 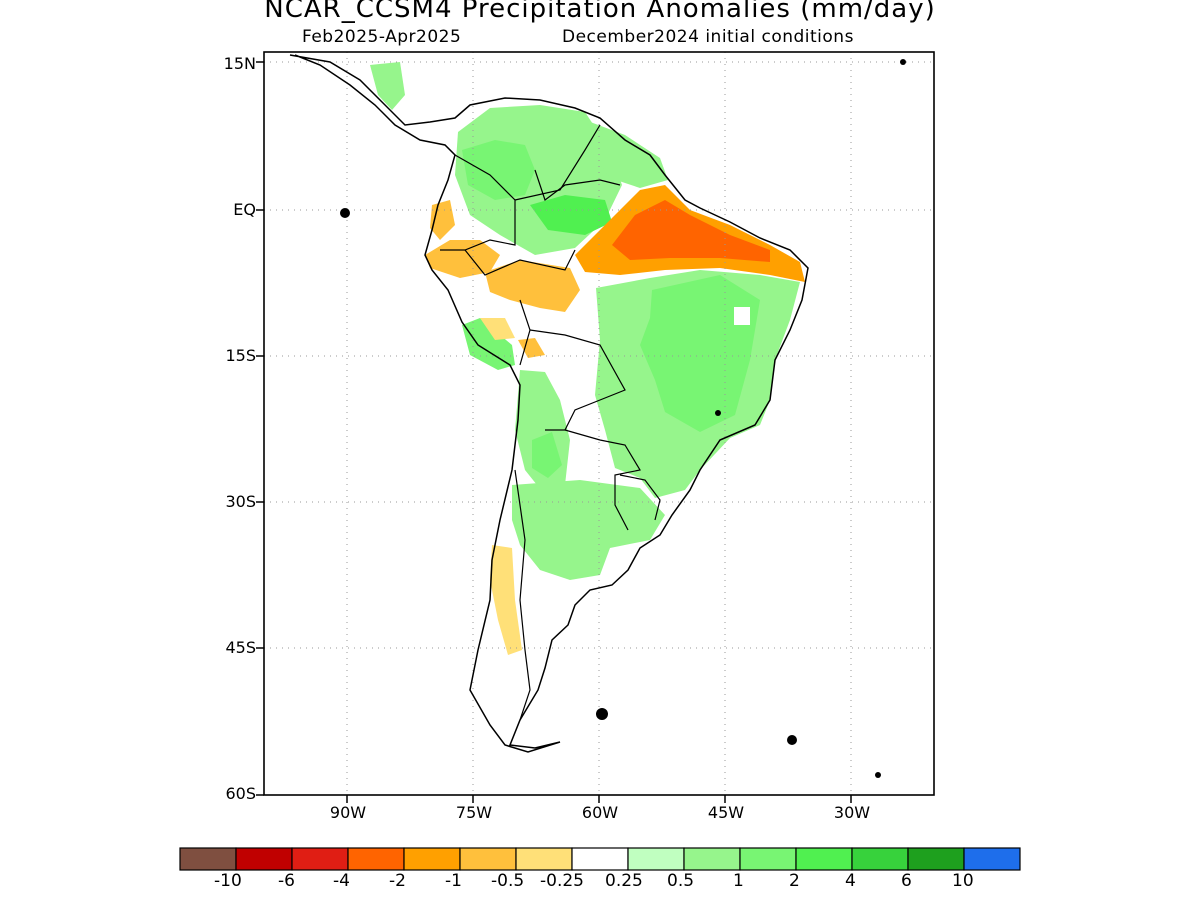 I want to click on colorbar-label: 4, so click(x=850, y=881).